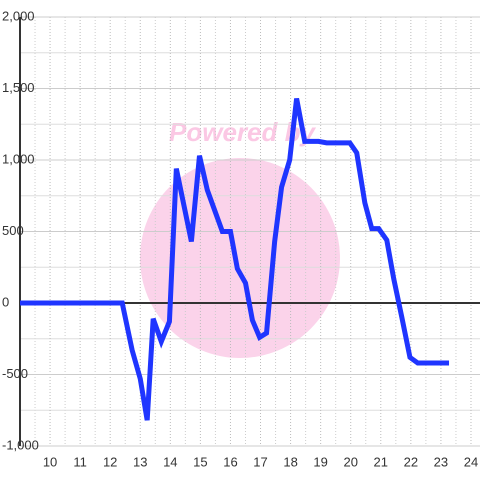  Describe the element at coordinates (381, 461) in the screenshot. I see `x-tick-label: 21` at that location.